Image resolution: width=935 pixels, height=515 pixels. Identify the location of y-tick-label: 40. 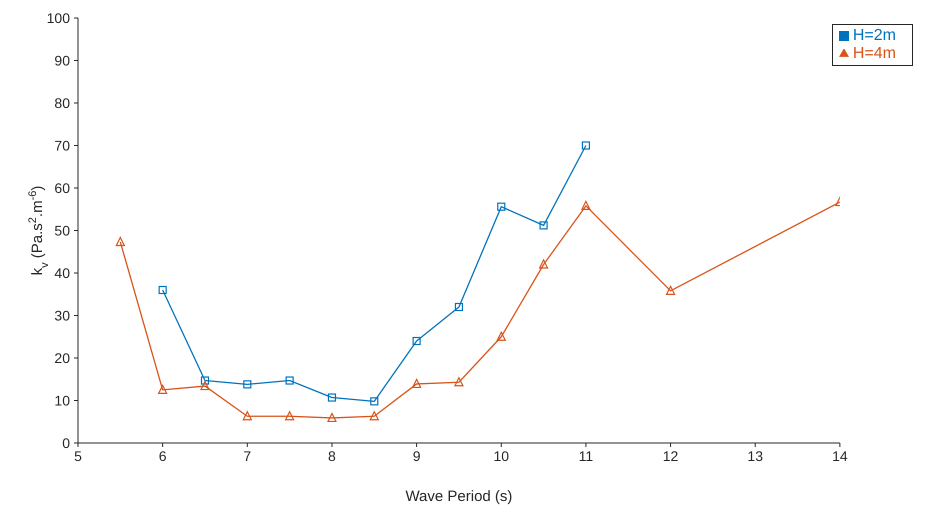
(62, 272).